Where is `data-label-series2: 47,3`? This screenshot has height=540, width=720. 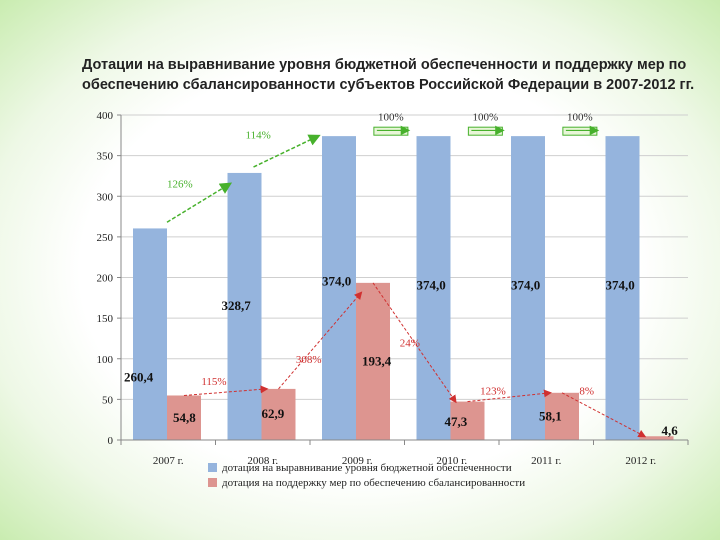 data-label-series2: 47,3 is located at coordinates (456, 421).